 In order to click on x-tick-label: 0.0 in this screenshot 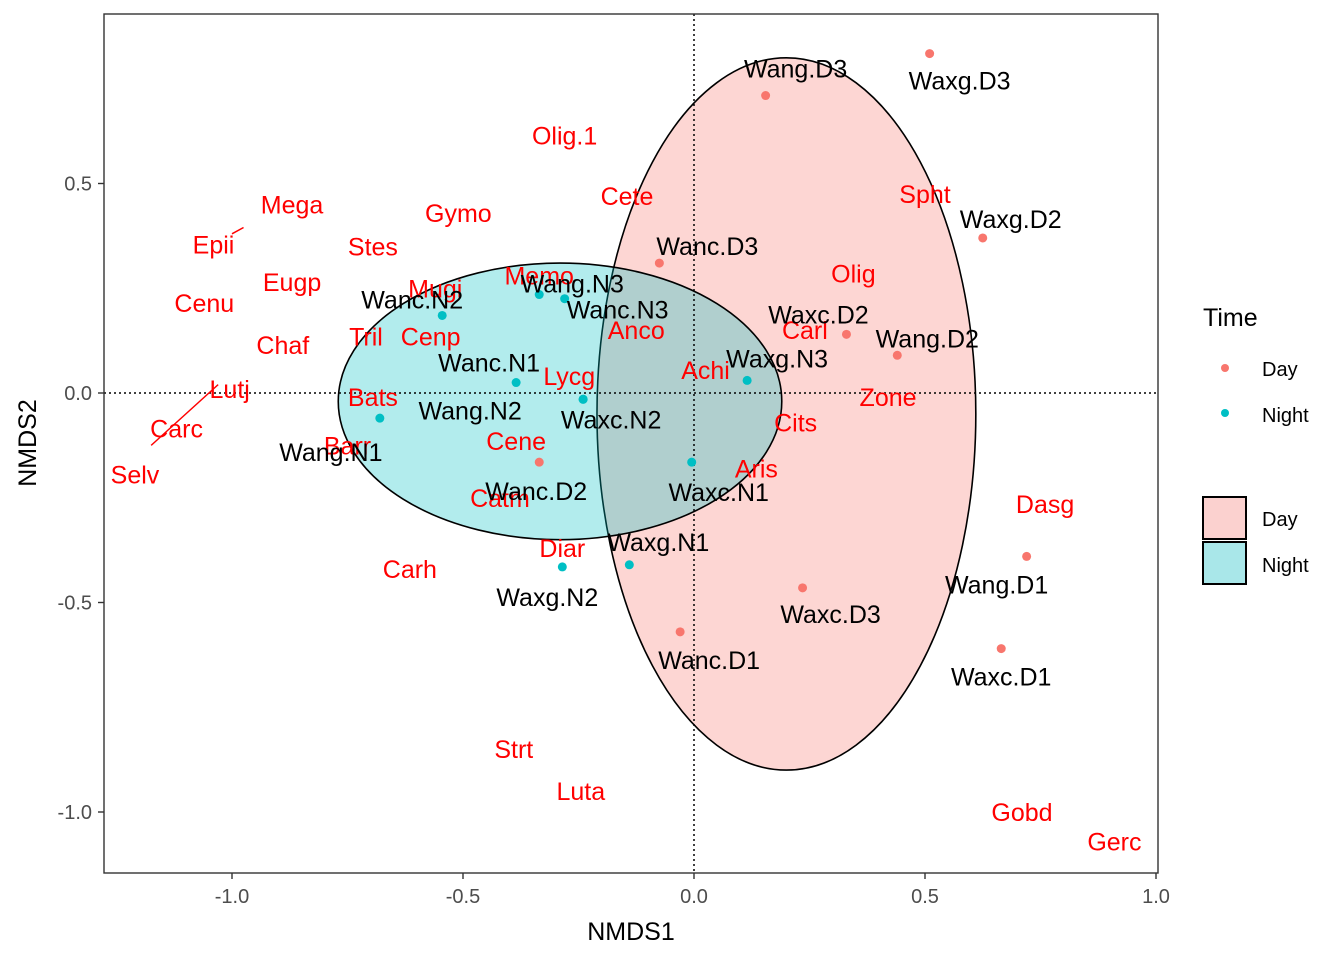, I will do `click(694, 897)`.